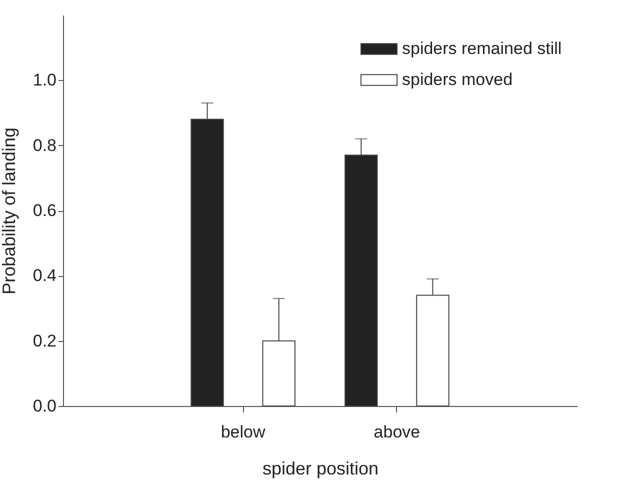 This screenshot has height=490, width=636. What do you see at coordinates (44, 340) in the screenshot?
I see `y-tick-label: 0.2` at bounding box center [44, 340].